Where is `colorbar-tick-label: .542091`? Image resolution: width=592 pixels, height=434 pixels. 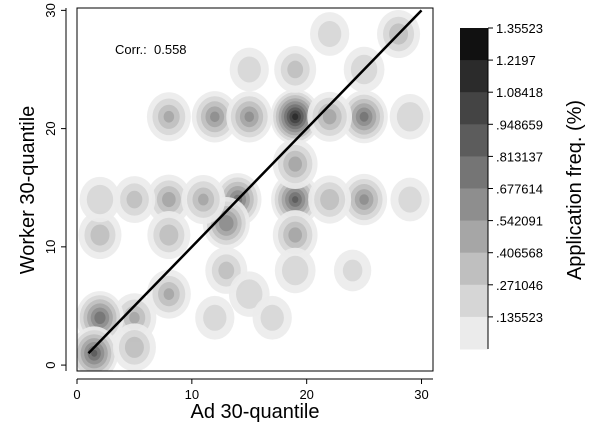
colorbar-tick-label: .542091 is located at coordinates (519, 221).